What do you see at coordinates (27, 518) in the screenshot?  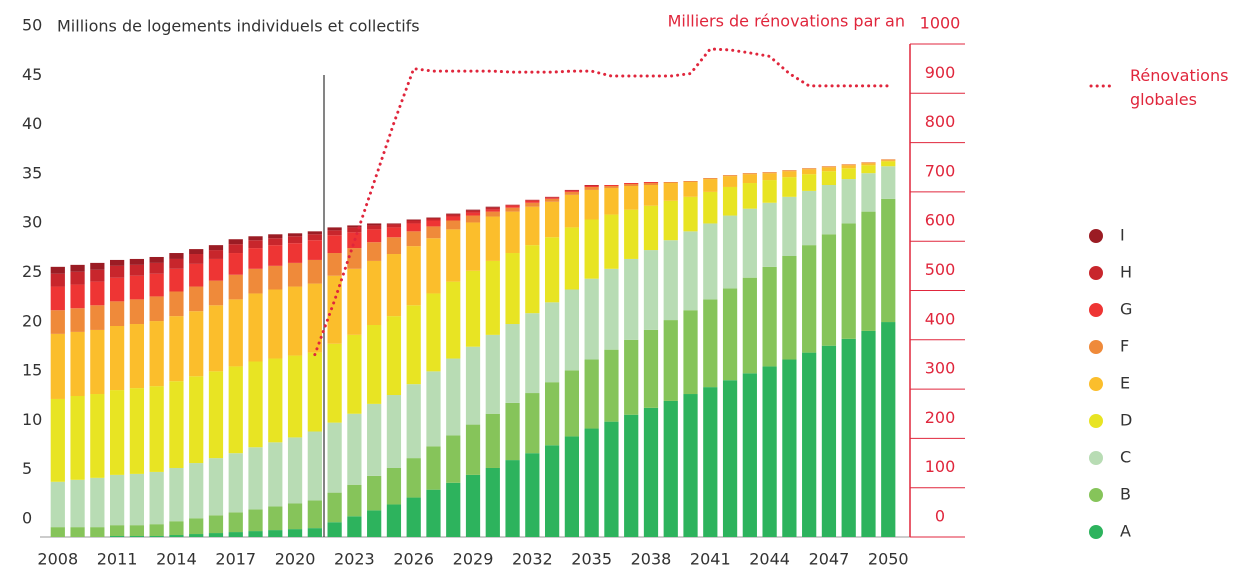 I see `y-tick-label: 0` at bounding box center [27, 518].